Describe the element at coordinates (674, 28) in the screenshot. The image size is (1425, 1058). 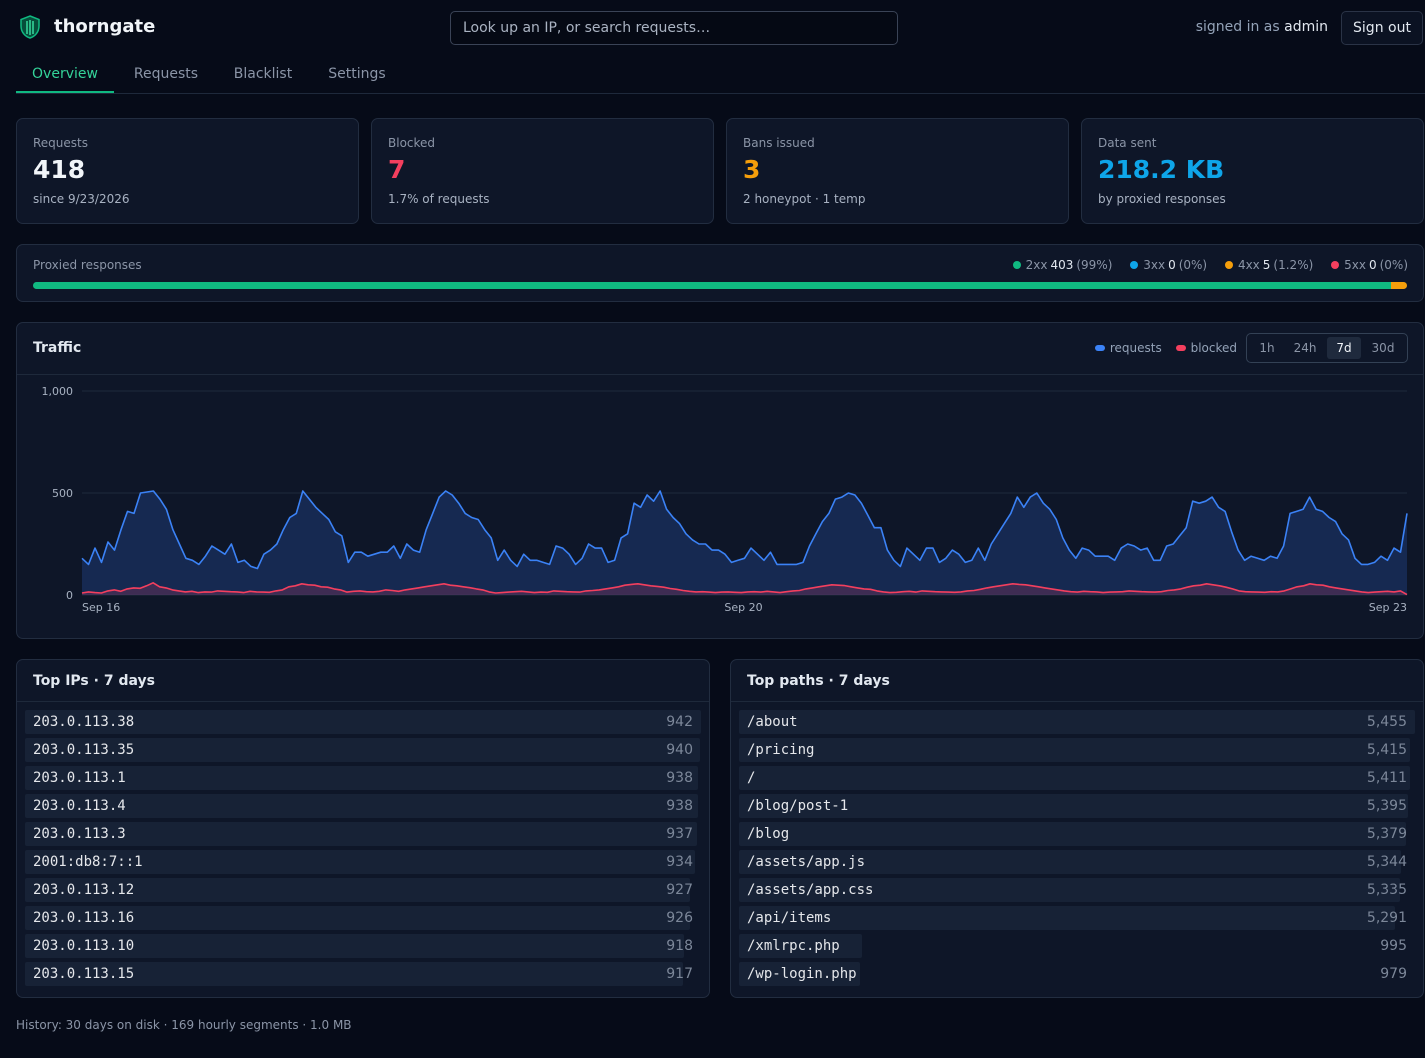
I see `search-input` at that location.